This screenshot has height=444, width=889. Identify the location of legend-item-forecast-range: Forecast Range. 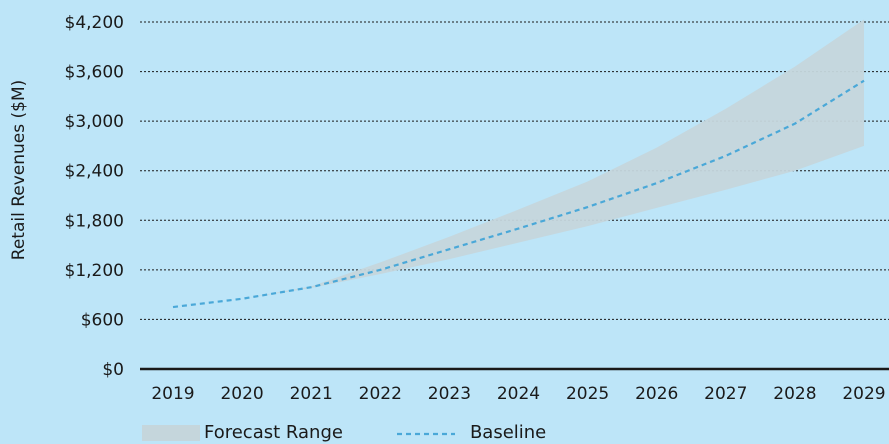
(242, 432).